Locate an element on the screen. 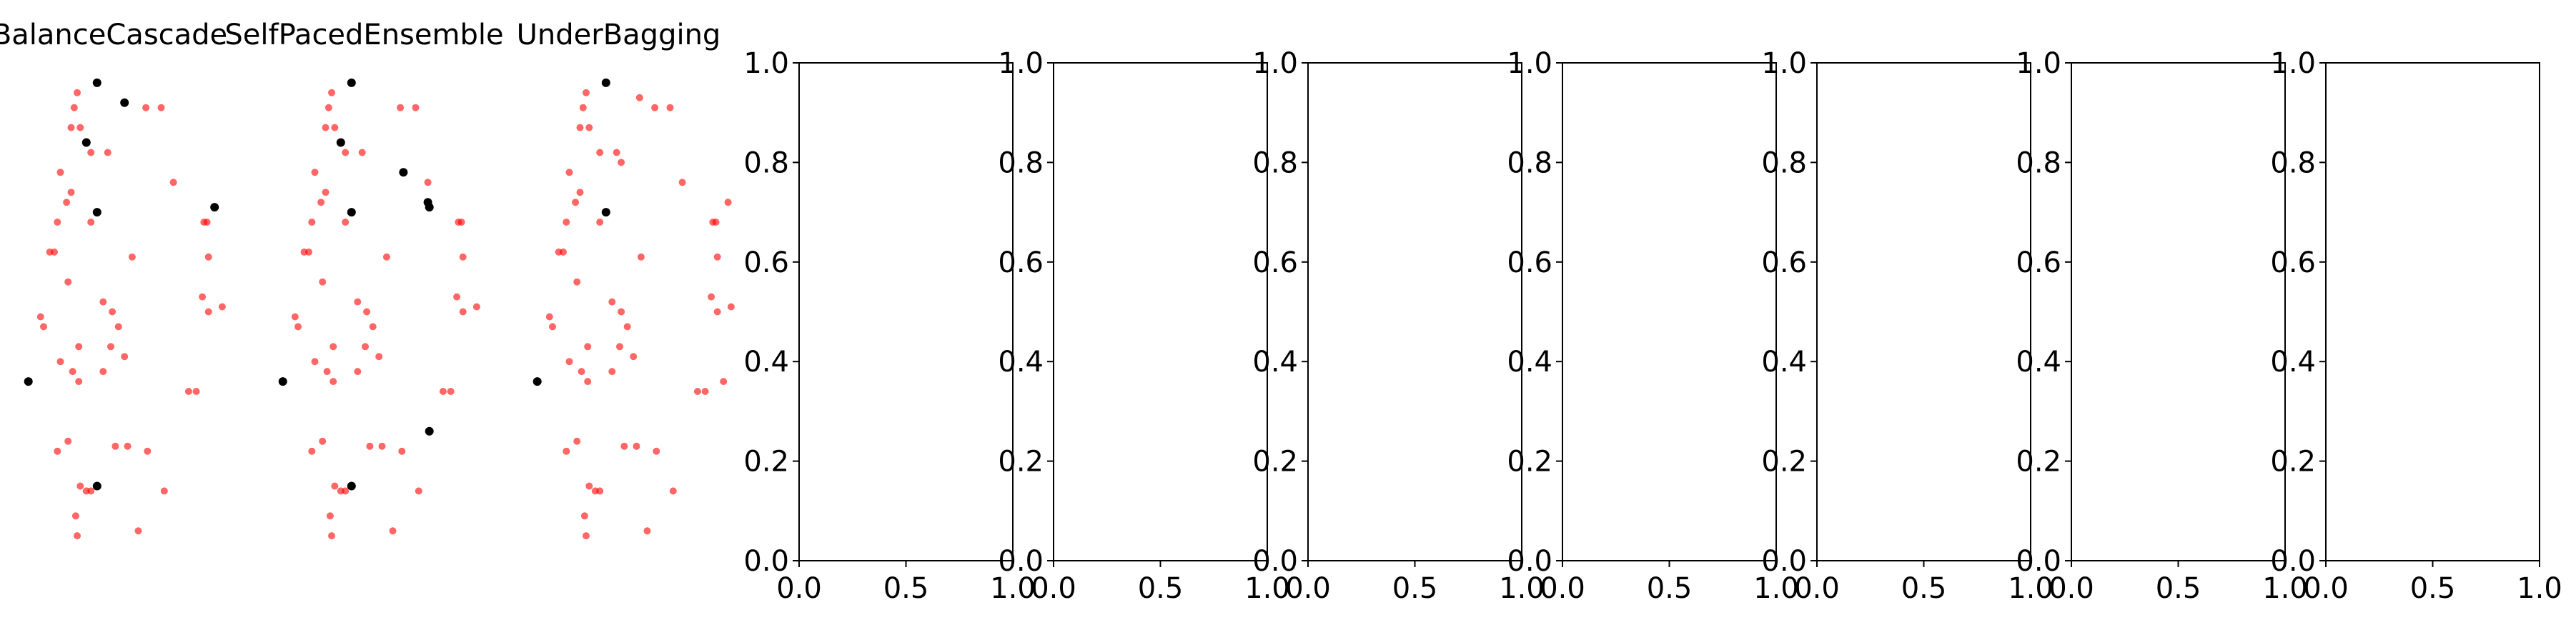 The height and width of the screenshot is (630, 2576). subplot-title: SelfPacedEnsemble is located at coordinates (364, 35).